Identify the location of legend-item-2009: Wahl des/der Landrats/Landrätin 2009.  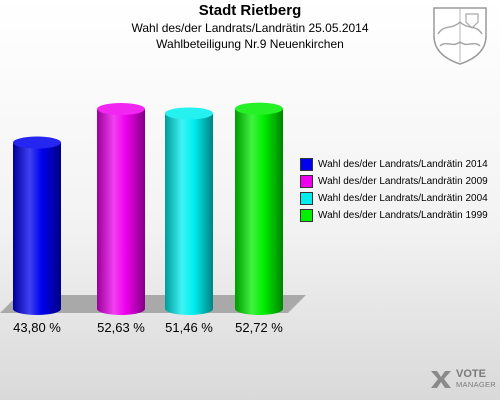
(394, 181).